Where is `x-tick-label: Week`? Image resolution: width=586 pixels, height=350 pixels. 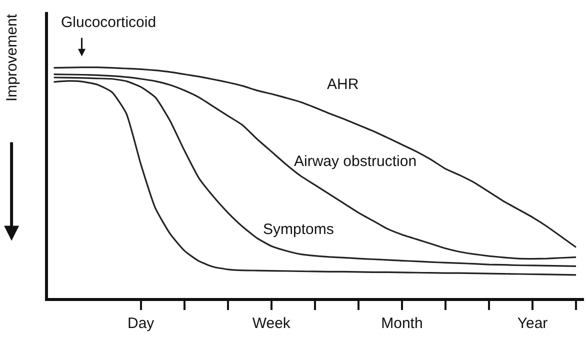
x-tick-label: Week is located at coordinates (271, 323).